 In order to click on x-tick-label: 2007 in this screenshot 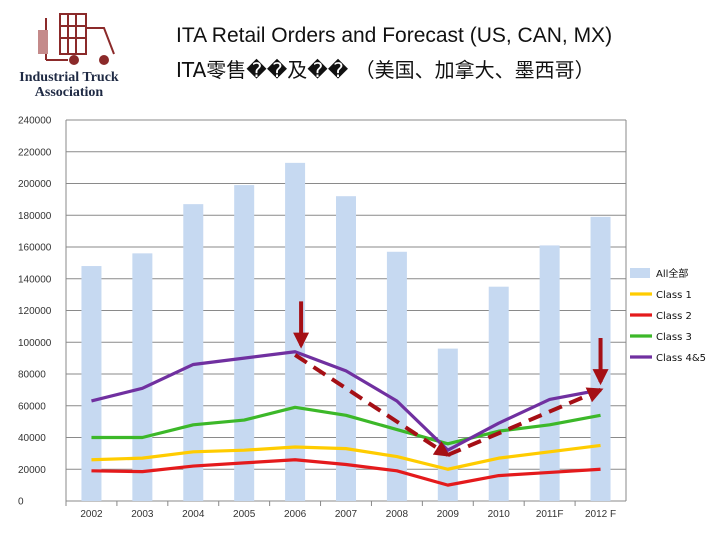, I will do `click(346, 514)`.